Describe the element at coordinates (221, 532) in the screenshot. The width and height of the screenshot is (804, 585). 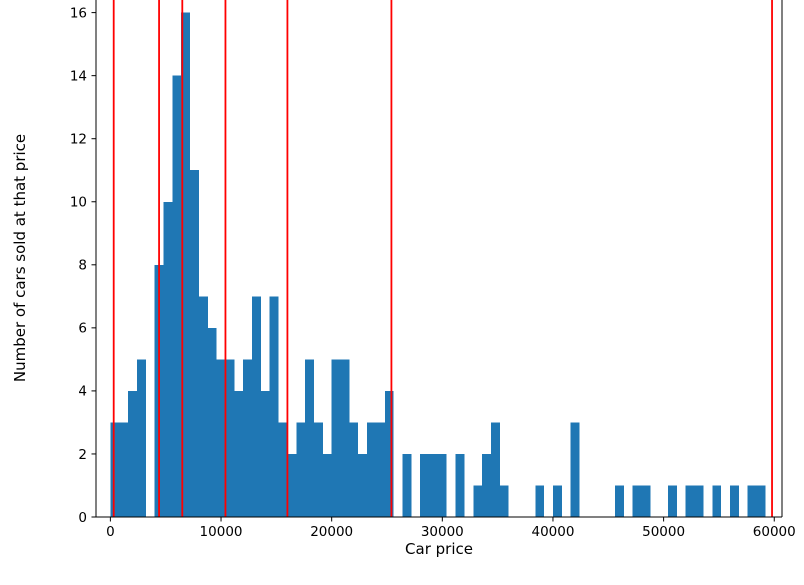
I see `x-tick-label: 10000` at that location.